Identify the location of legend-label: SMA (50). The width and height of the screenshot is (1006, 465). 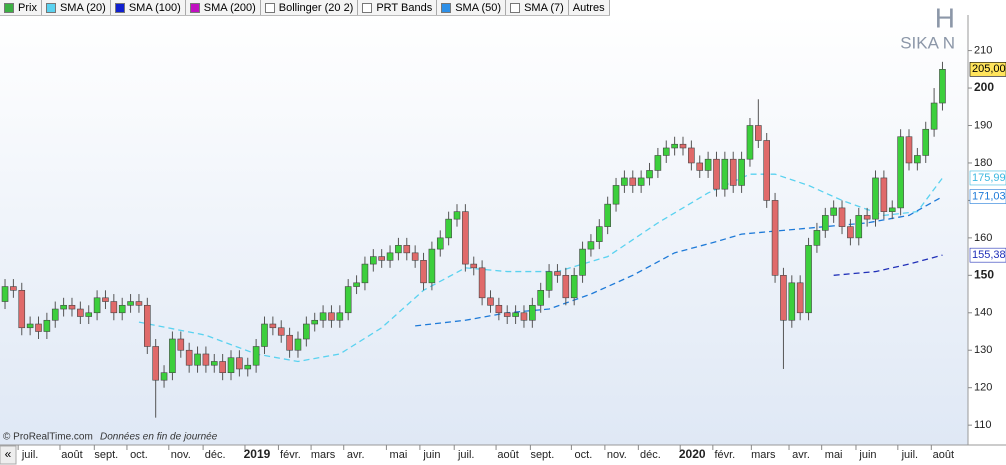
(478, 7).